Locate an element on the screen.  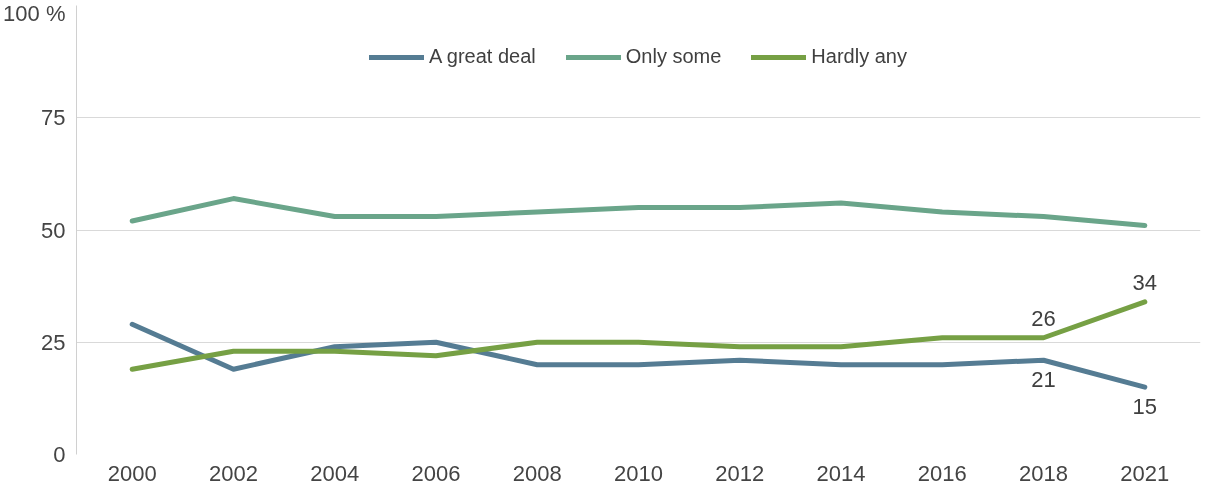
x-tick-label: 2014 is located at coordinates (841, 473).